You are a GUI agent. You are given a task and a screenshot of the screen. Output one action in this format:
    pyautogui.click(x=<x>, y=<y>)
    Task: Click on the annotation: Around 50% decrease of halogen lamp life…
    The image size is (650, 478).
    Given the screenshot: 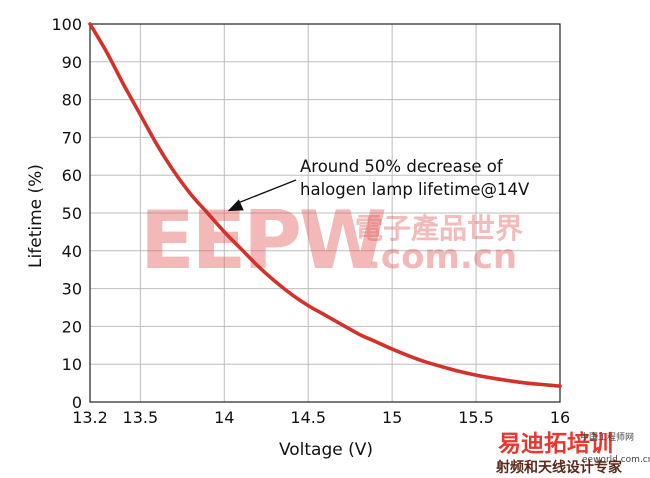 What is the action you would take?
    pyautogui.click(x=378, y=184)
    